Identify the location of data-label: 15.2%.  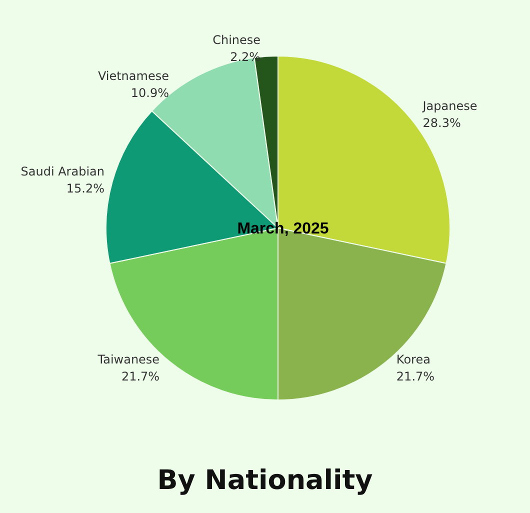
(85, 188).